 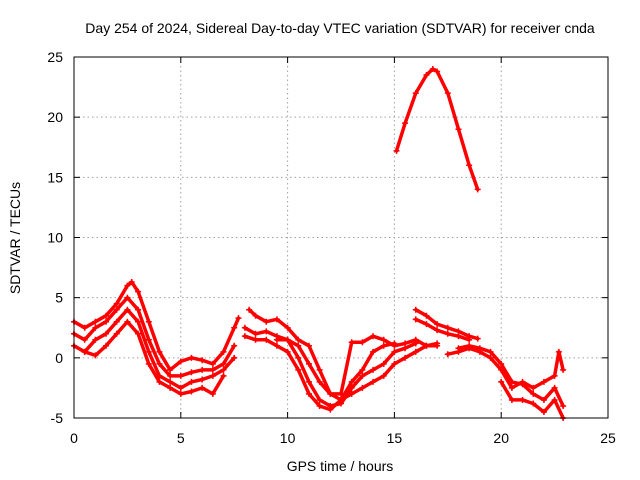 I want to click on y-axis-label: SDTVAR / TECUs, so click(x=15, y=238).